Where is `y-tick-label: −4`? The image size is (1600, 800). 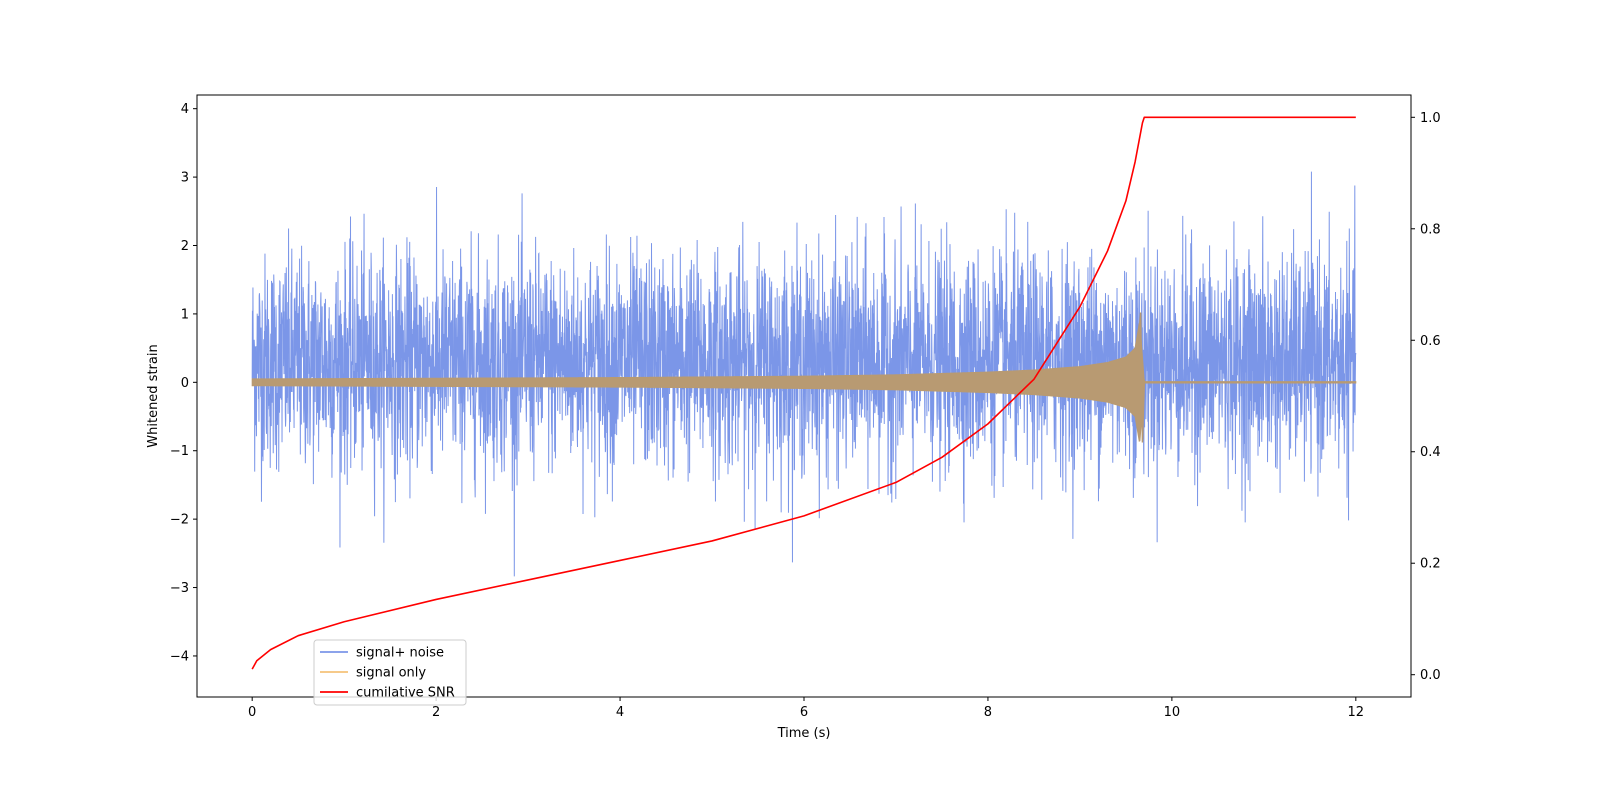 y-tick-label: −4 is located at coordinates (179, 656).